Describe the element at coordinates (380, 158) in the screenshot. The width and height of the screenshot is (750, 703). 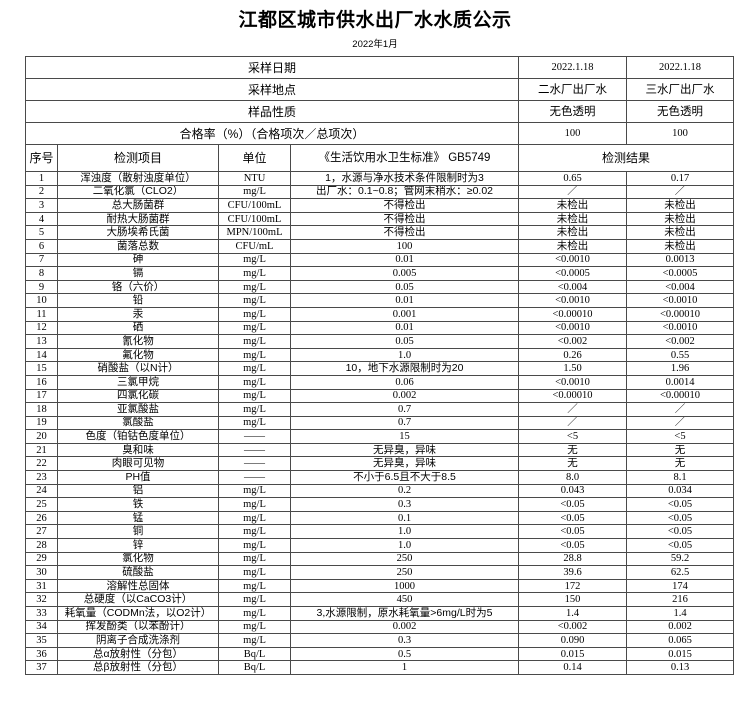
I see `column-header-row: 序号 检测项目 单位 《生活饮用水卫生标准》 GB5749 检测结果` at that location.